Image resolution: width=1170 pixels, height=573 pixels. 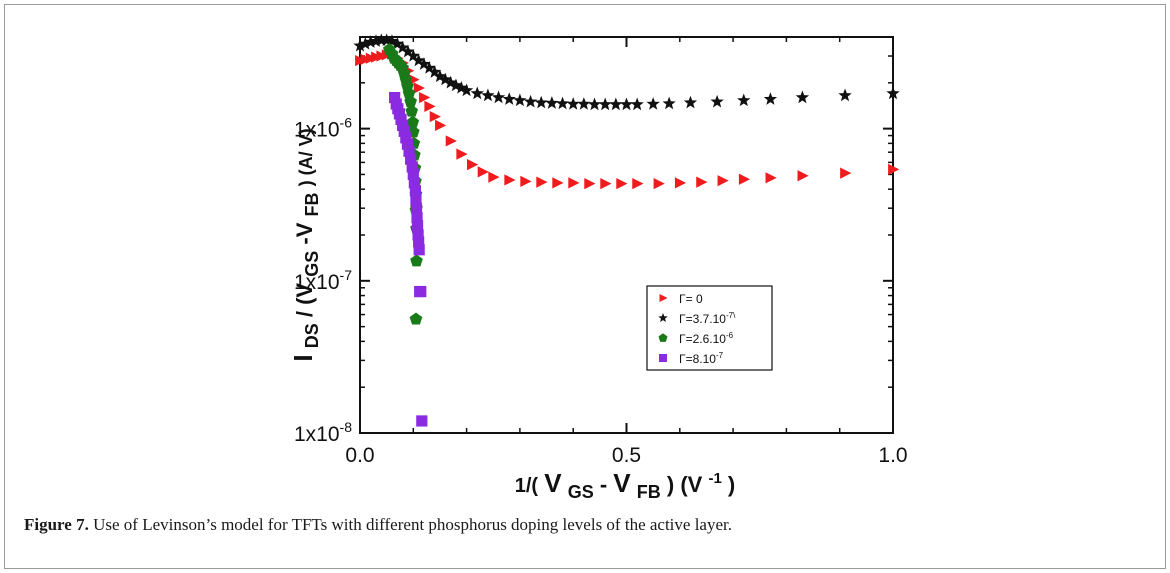 I want to click on x-title-suffix: ) (V, so click(x=685, y=484).